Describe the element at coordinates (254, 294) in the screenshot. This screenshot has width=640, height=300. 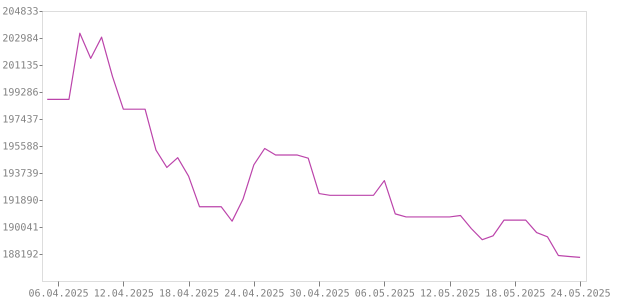
I see `x-tick-label: 24.04.2025` at that location.